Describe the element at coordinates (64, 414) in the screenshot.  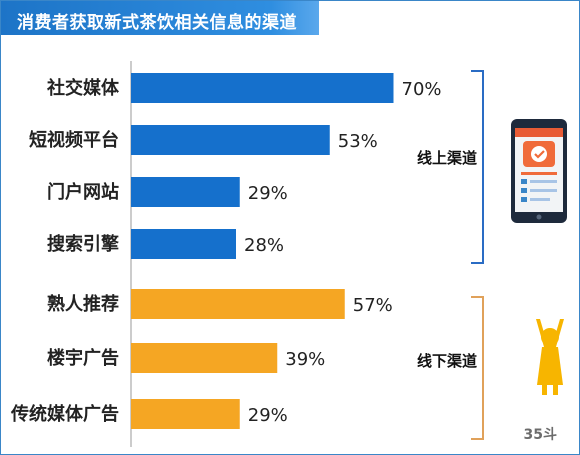
I see `category-label-6: 传统媒体广告` at that location.